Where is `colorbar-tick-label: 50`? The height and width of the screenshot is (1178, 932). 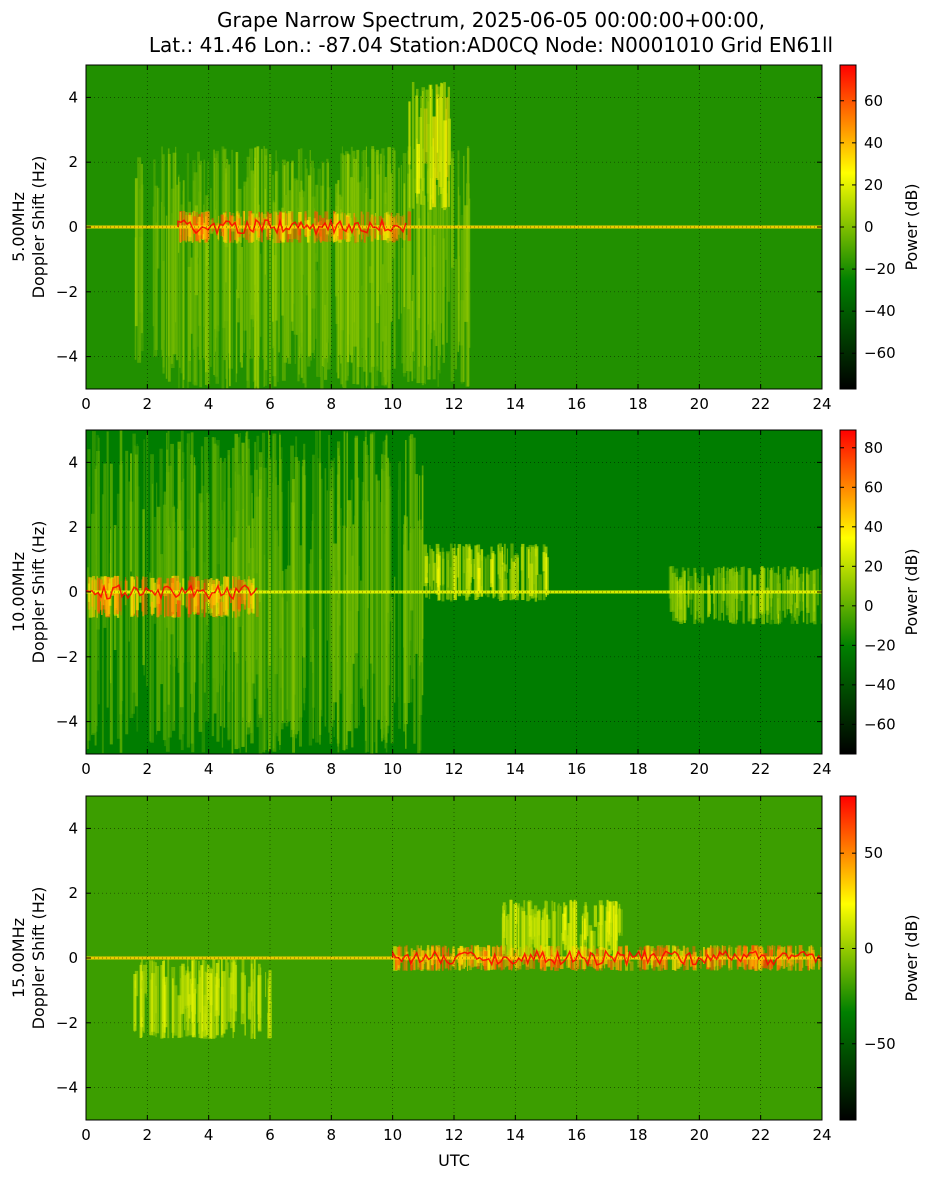 colorbar-tick-label: 50 is located at coordinates (873, 853).